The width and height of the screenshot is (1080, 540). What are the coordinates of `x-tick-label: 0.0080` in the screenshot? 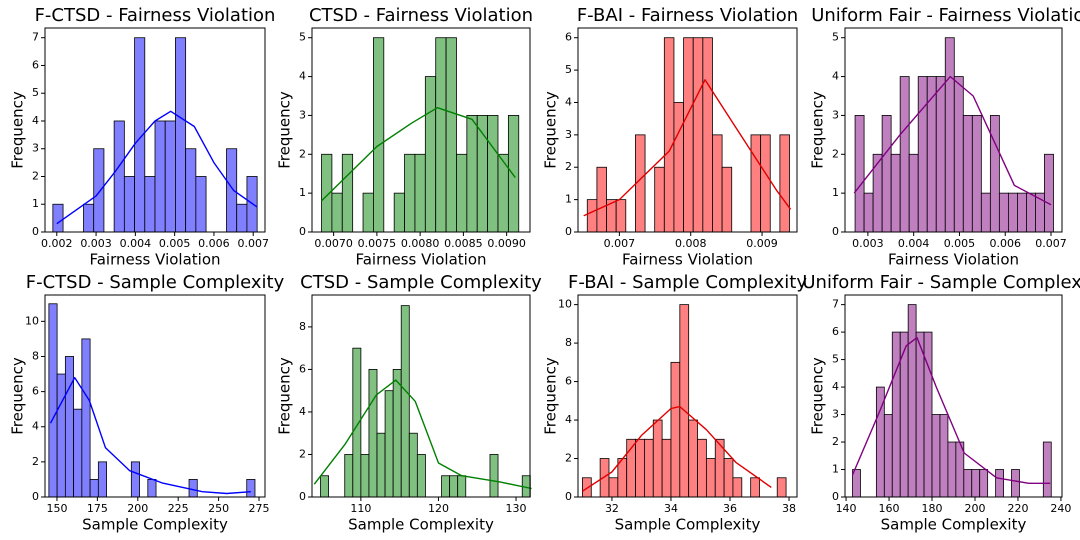 It's located at (420, 243).